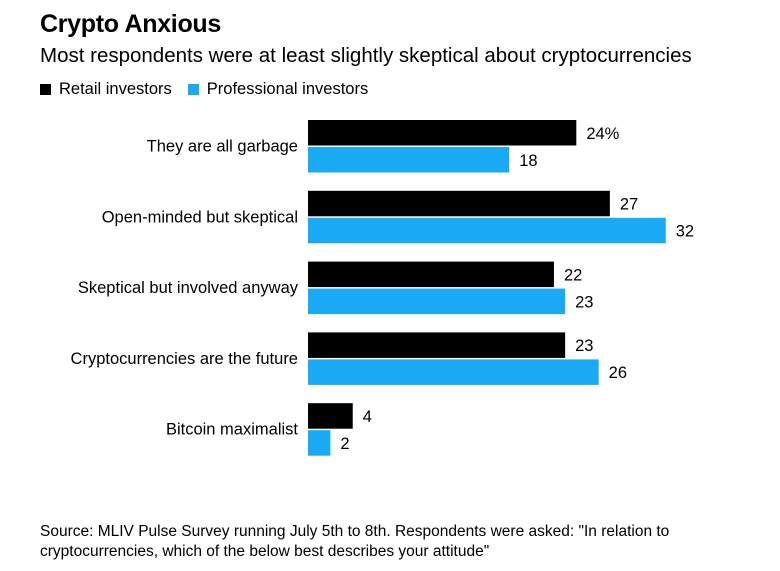 This screenshot has height=571, width=780. Describe the element at coordinates (344, 444) in the screenshot. I see `value-label: 2` at that location.